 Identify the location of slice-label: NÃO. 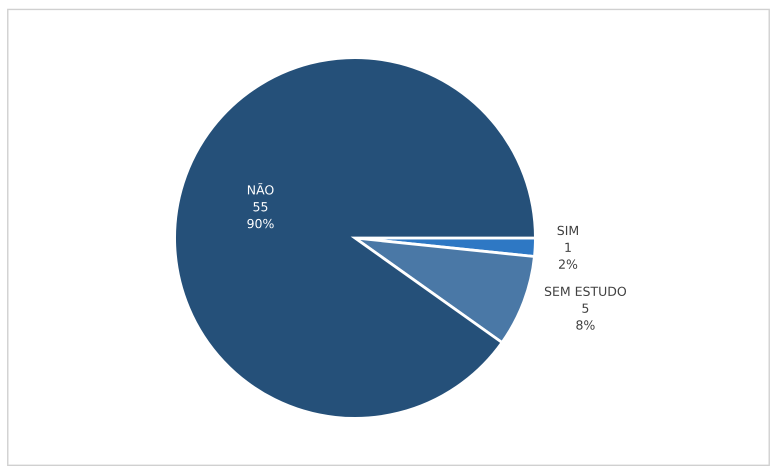
(261, 188).